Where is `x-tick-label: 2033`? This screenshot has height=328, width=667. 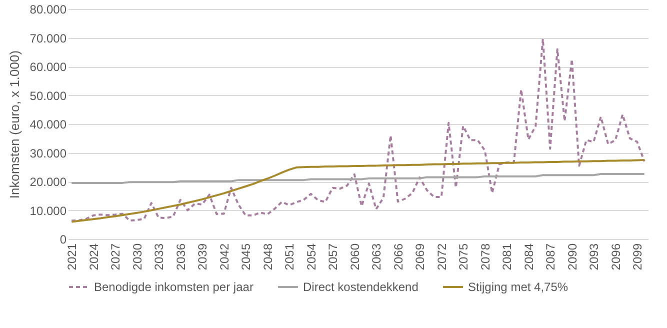 x-tick-label: 2033 is located at coordinates (159, 256).